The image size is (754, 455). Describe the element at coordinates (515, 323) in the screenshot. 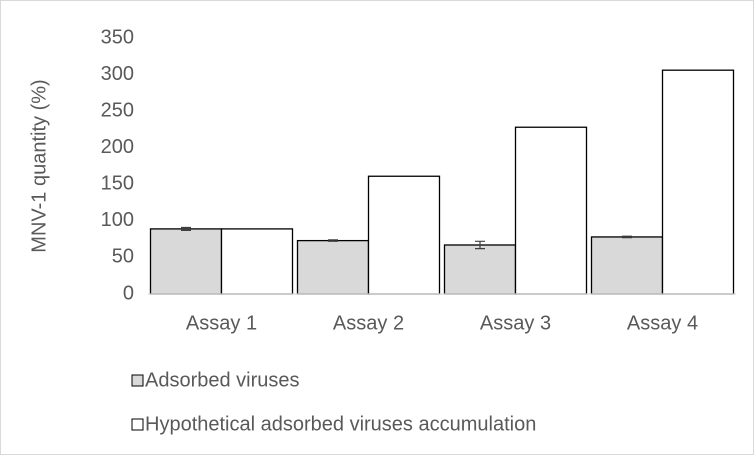

I see `x-tick-label: Assay 3` at that location.